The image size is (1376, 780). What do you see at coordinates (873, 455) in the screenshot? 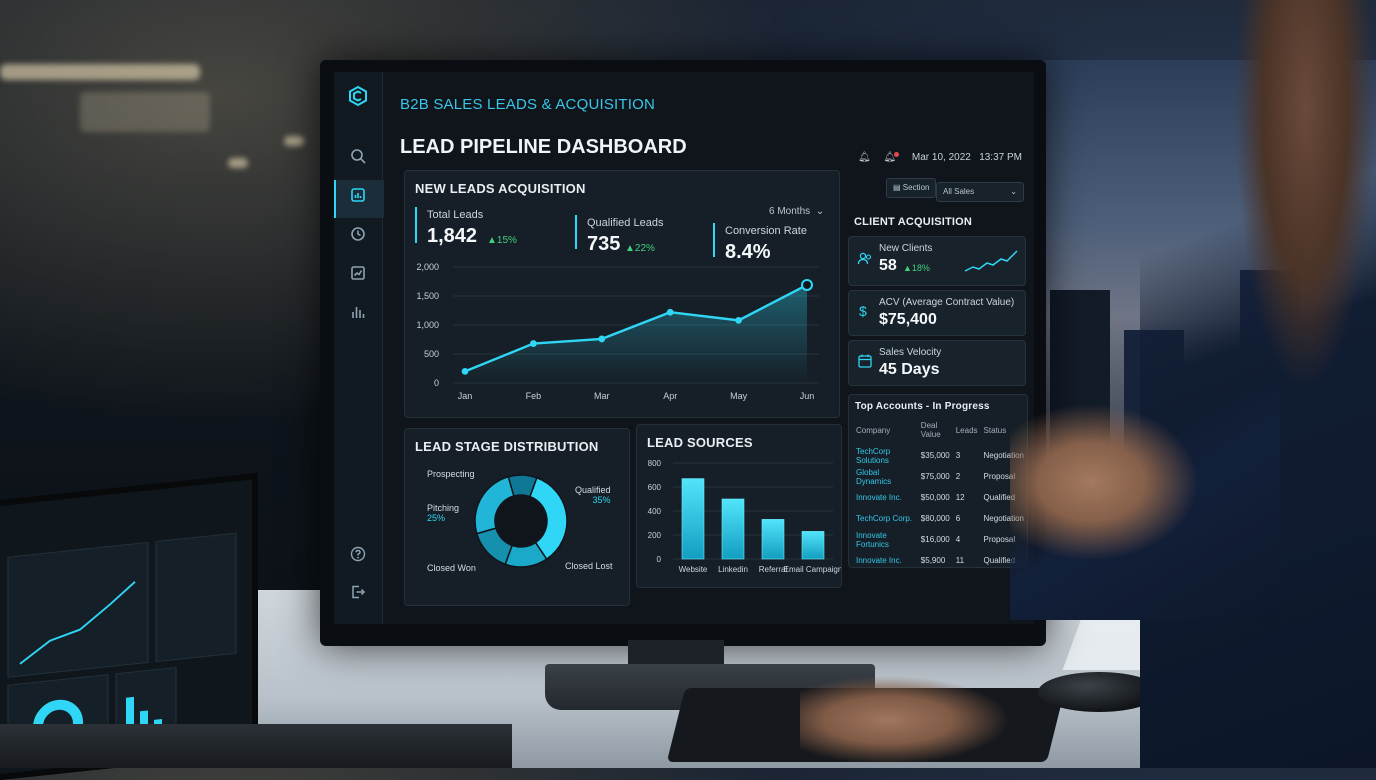
I see `company-cell: TechCorp Solutions` at bounding box center [873, 455].